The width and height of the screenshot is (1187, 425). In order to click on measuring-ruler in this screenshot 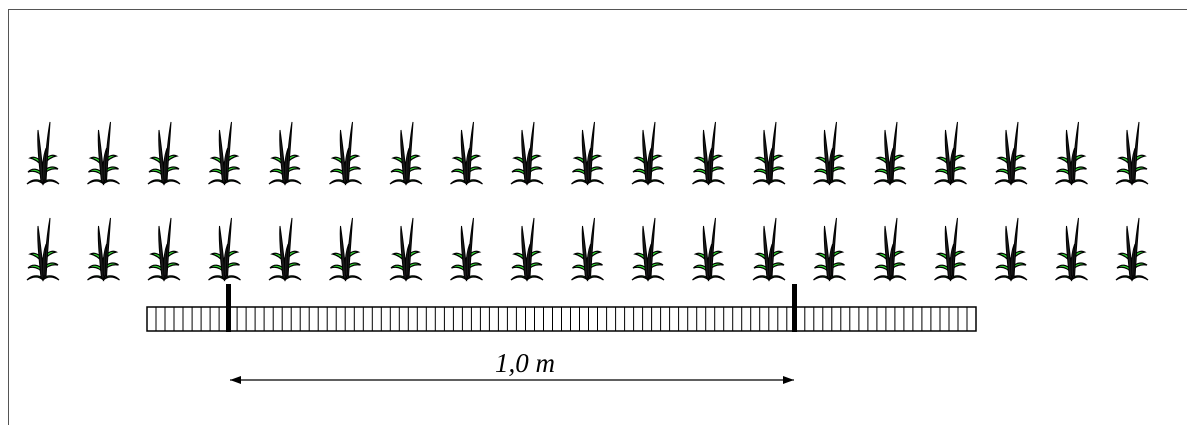, I will do `click(561, 319)`.